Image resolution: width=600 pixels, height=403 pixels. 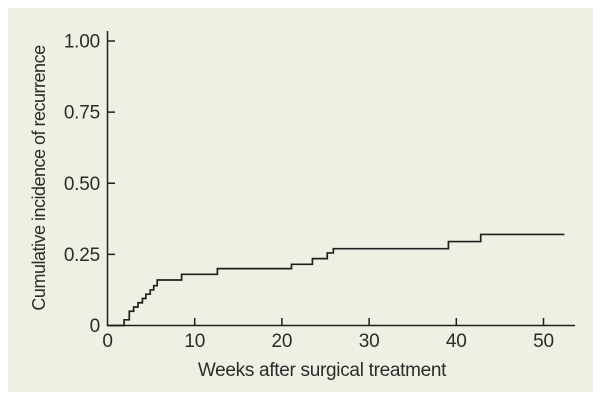 I want to click on x-axis-title: Weeks after surgical treatment, so click(x=322, y=370).